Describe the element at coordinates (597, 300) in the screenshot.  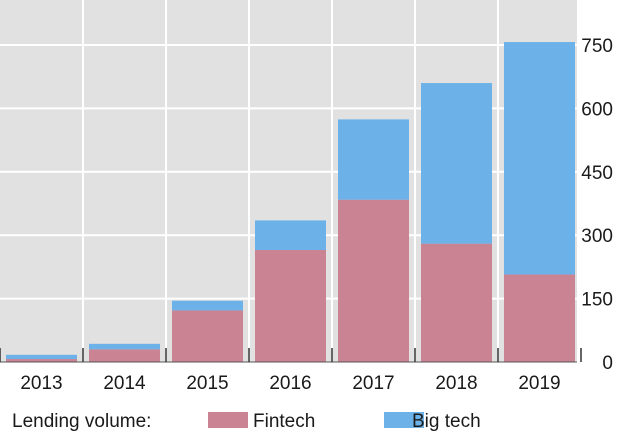
I see `y-tick-label: 150` at that location.